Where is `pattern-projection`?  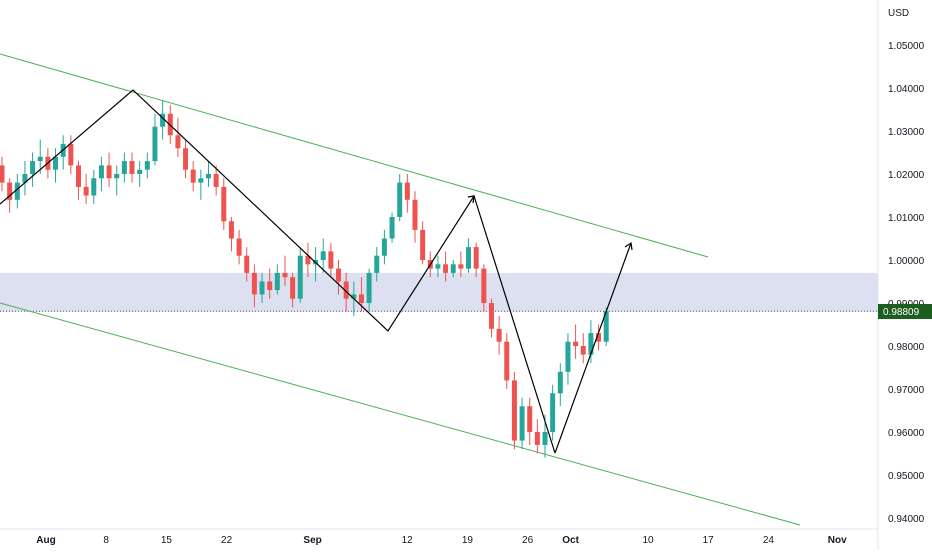
pattern-projection is located at coordinates (593, 348).